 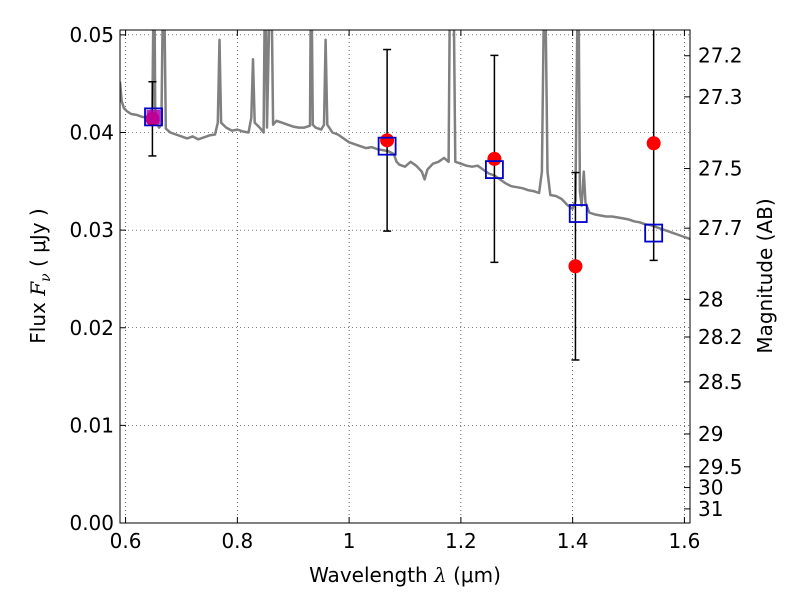 I want to click on magnitude-tick-label: 30, so click(x=710, y=488).